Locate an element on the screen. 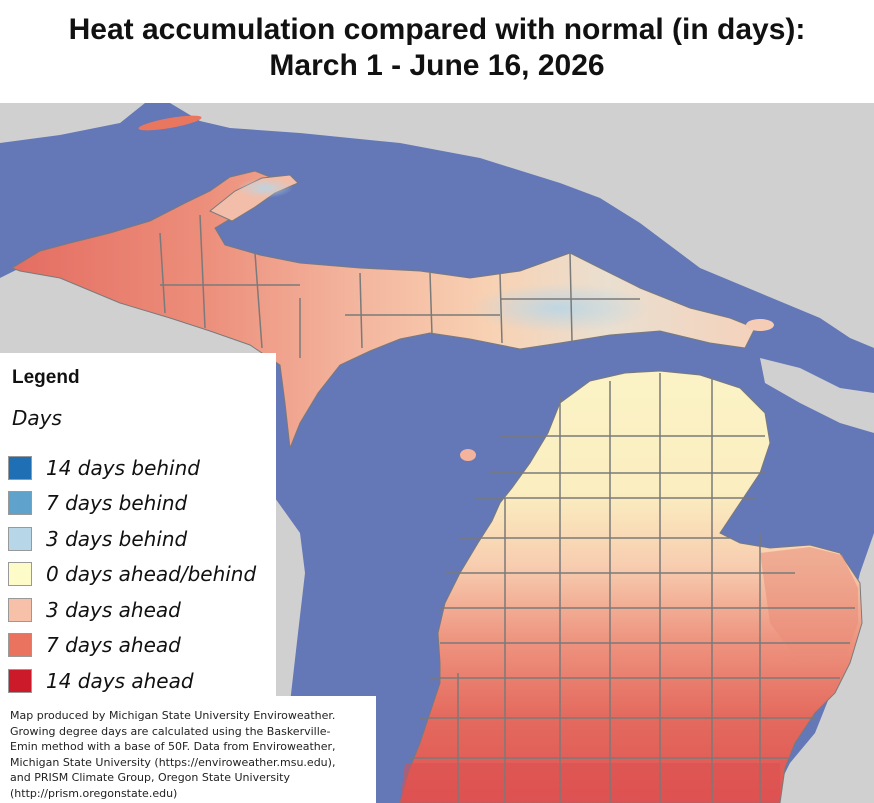 This screenshot has width=874, height=803. legend-item: 14 days ahead is located at coordinates (101, 681).